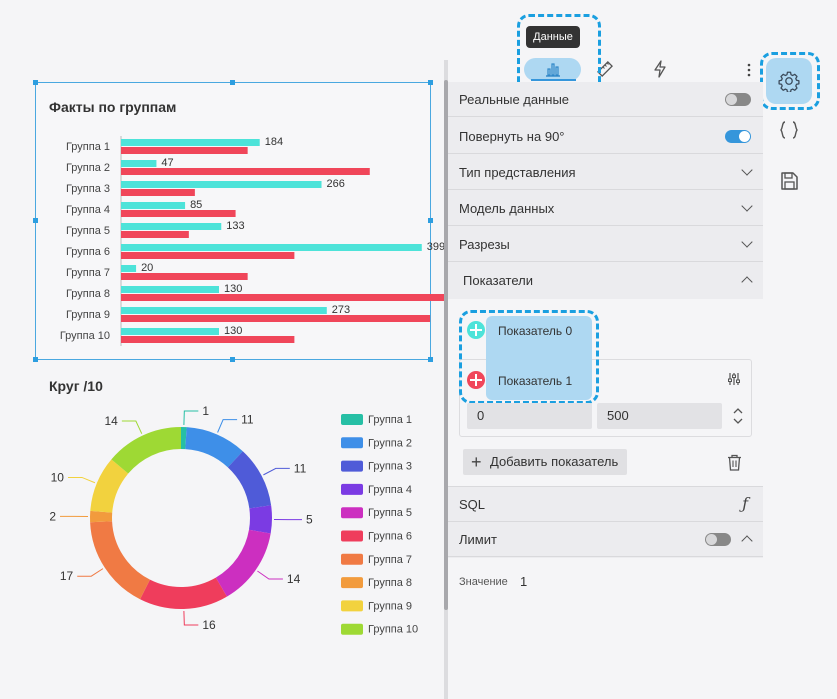 The height and width of the screenshot is (699, 837). What do you see at coordinates (605, 172) in the screenshot?
I see `view-type-row: Тип представления` at bounding box center [605, 172].